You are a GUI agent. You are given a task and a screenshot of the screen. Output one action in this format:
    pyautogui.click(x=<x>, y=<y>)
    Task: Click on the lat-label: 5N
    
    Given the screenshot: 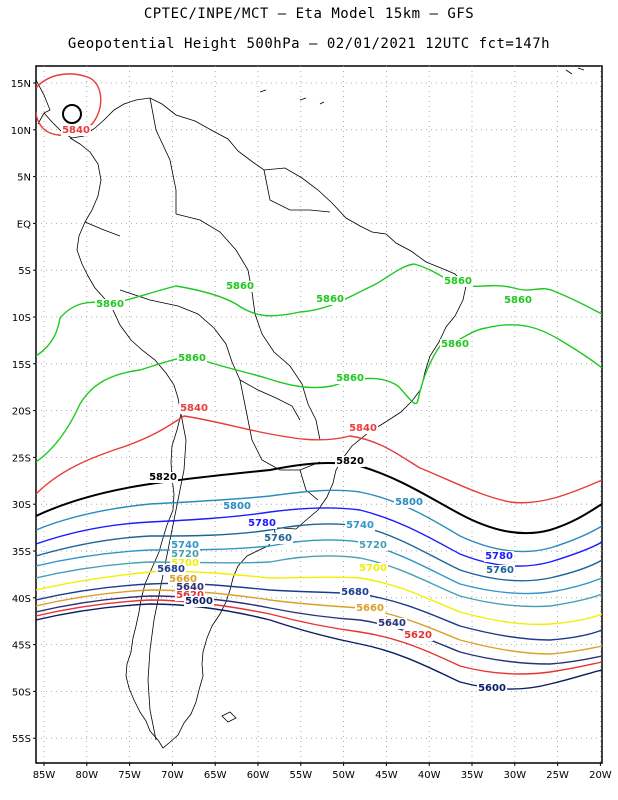 What is the action you would take?
    pyautogui.click(x=24, y=178)
    